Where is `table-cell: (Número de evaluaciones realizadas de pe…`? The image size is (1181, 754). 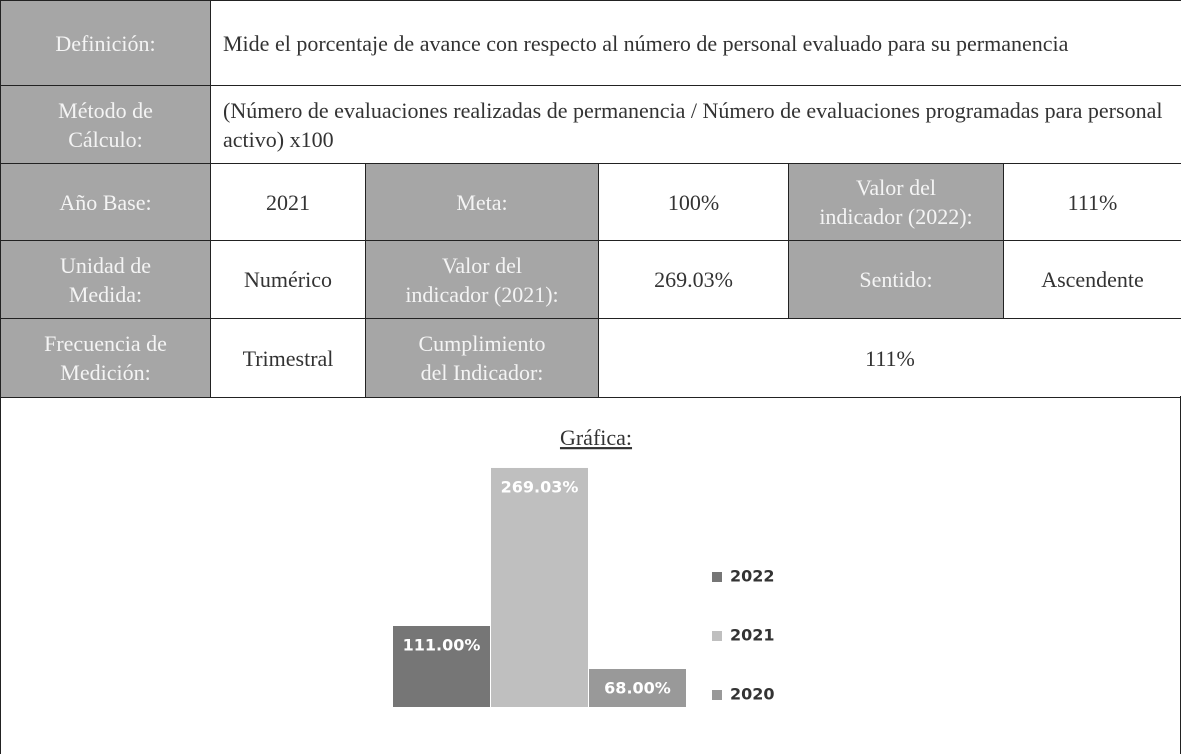
table-cell: (Número de evaluaciones realizadas de pe… is located at coordinates (695, 124).